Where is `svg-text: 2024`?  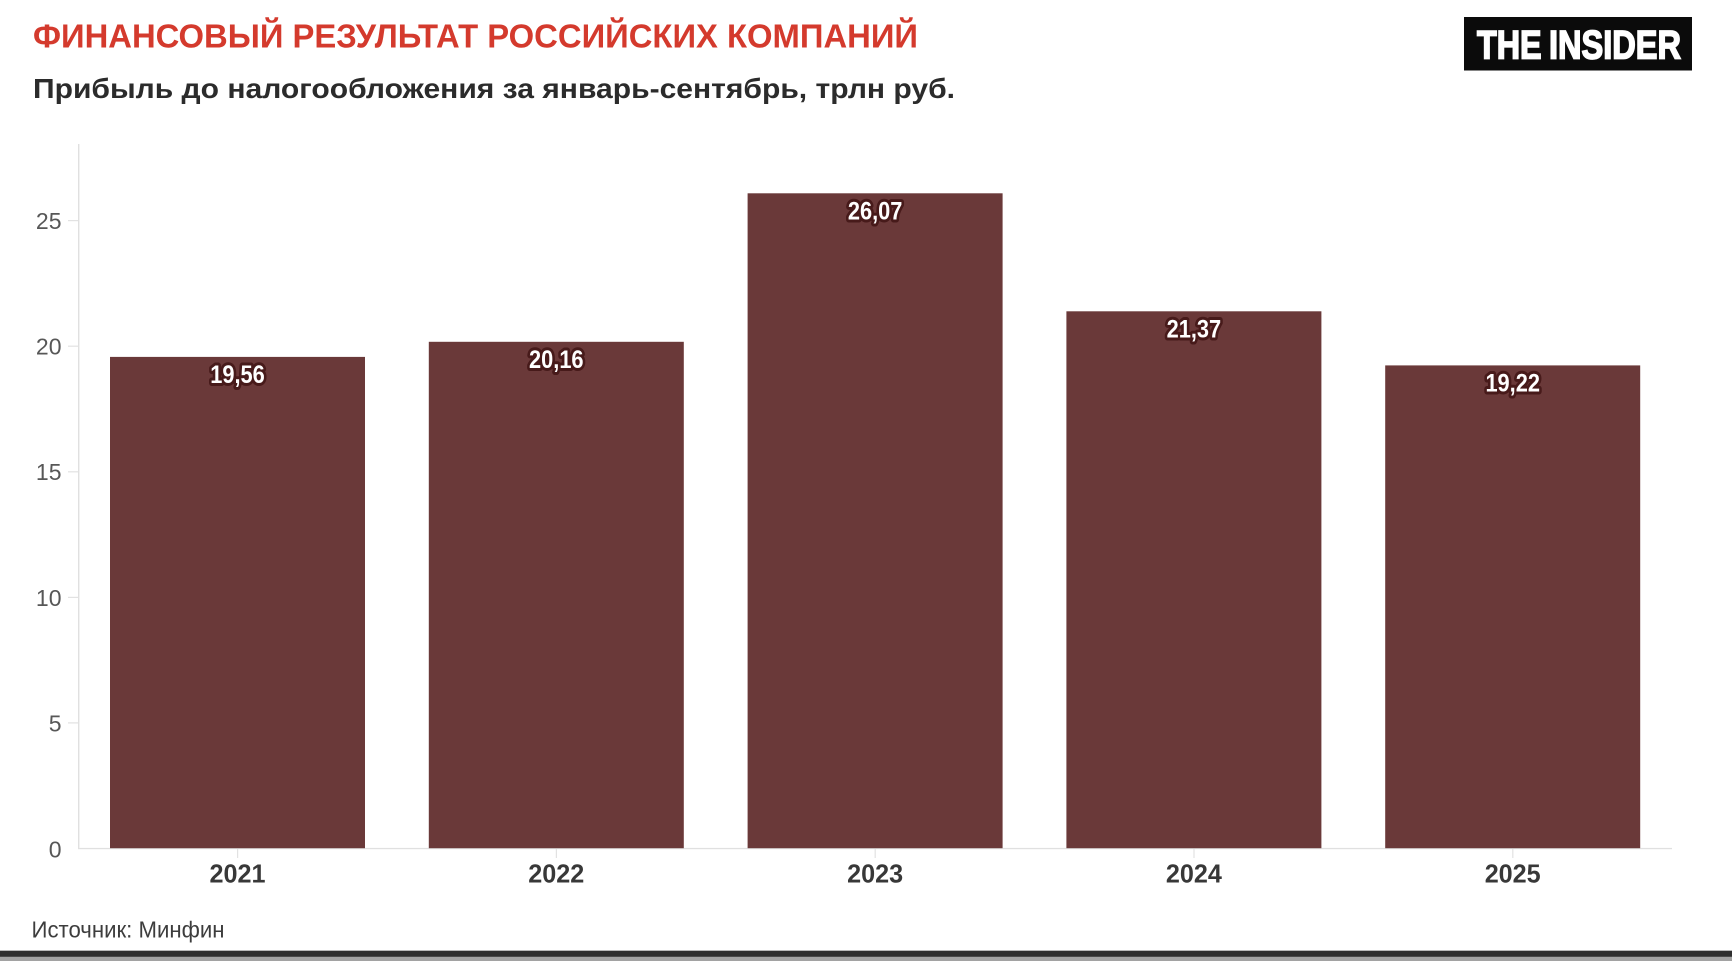 svg-text: 2024 is located at coordinates (1194, 874).